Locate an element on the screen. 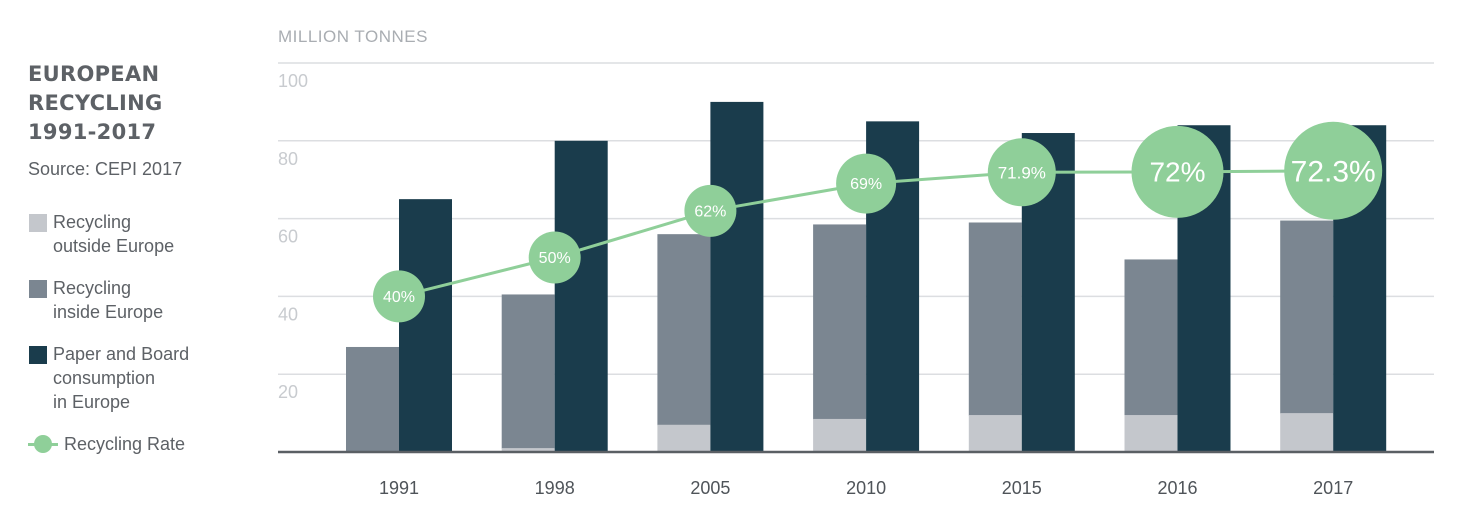  legend-label: consumption is located at coordinates (104, 378).